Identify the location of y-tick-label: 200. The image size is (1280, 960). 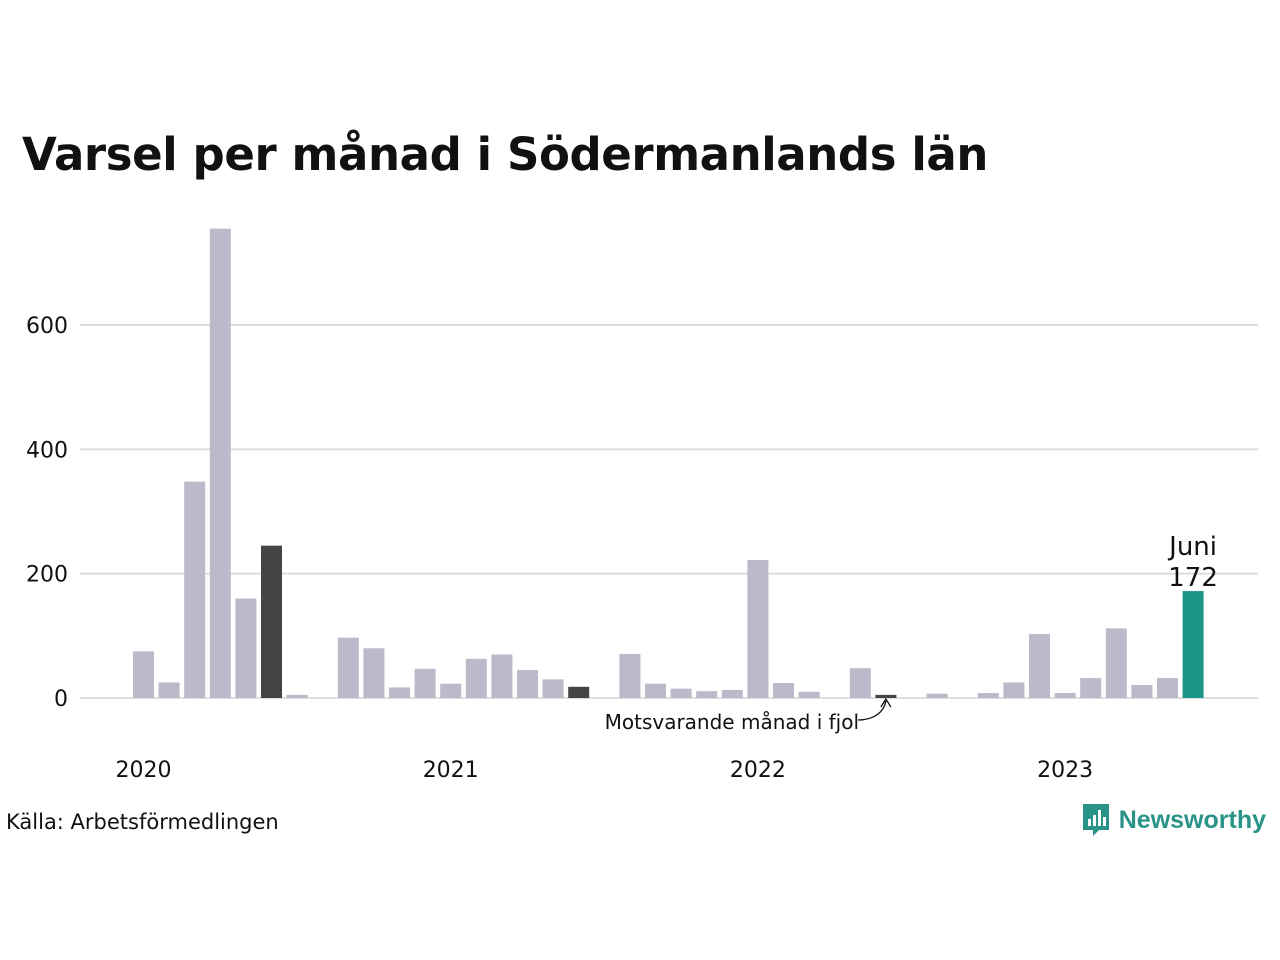
(47, 575).